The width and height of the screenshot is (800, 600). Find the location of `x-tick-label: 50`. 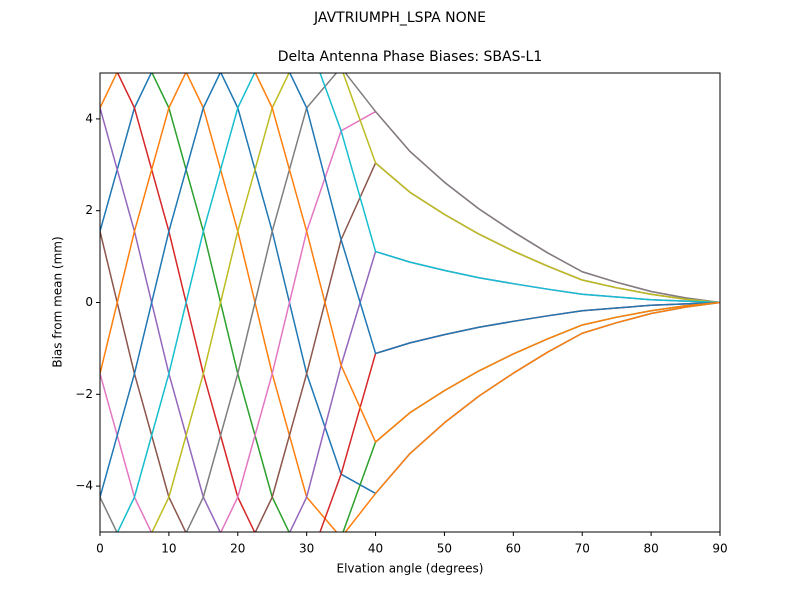

x-tick-label: 50 is located at coordinates (444, 549).